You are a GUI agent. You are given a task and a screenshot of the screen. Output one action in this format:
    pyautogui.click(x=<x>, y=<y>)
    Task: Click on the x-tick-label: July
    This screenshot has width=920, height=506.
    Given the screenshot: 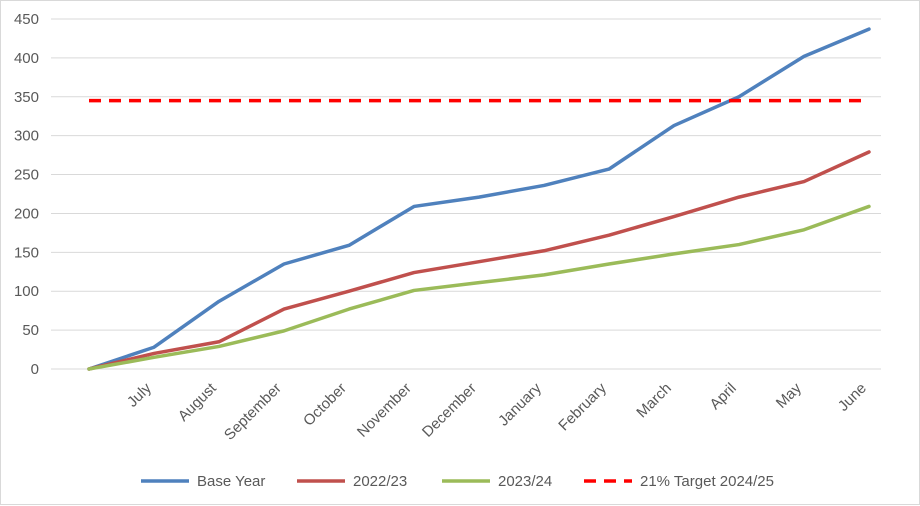 What is the action you would take?
    pyautogui.click(x=139, y=394)
    